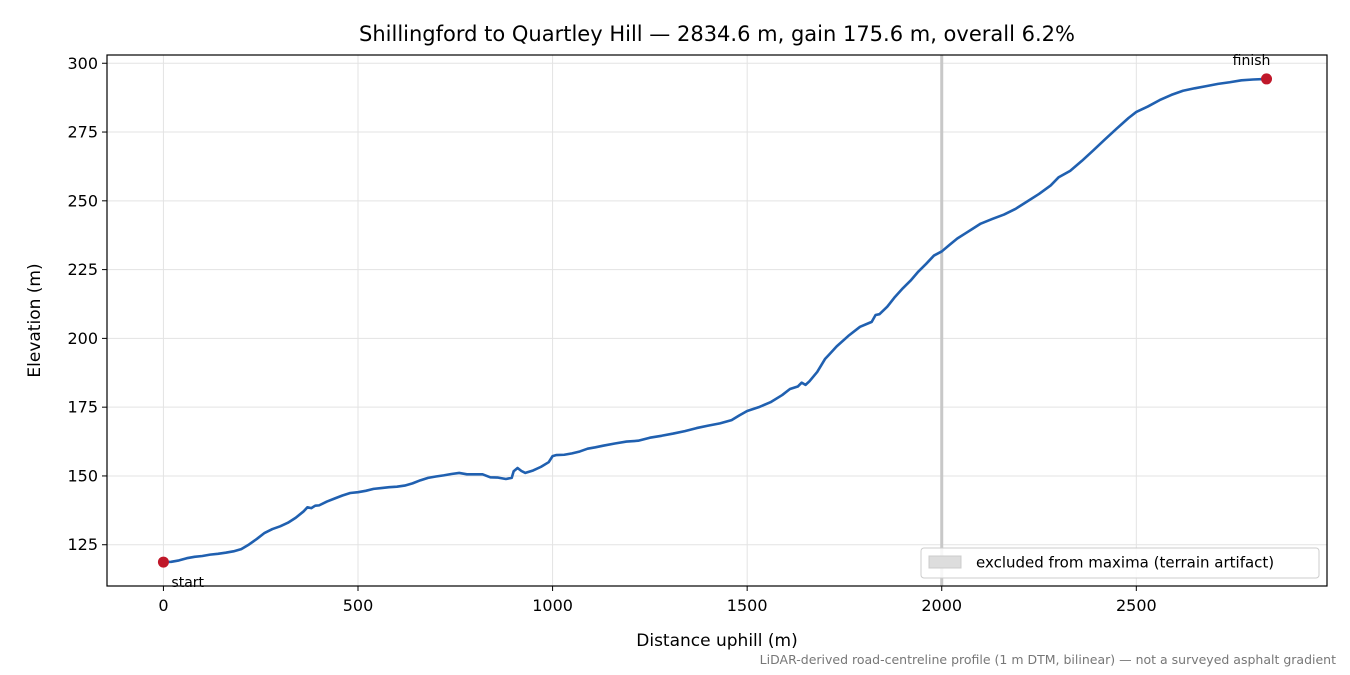 This screenshot has height=675, width=1350. I want to click on excluded-band, so click(942, 320).